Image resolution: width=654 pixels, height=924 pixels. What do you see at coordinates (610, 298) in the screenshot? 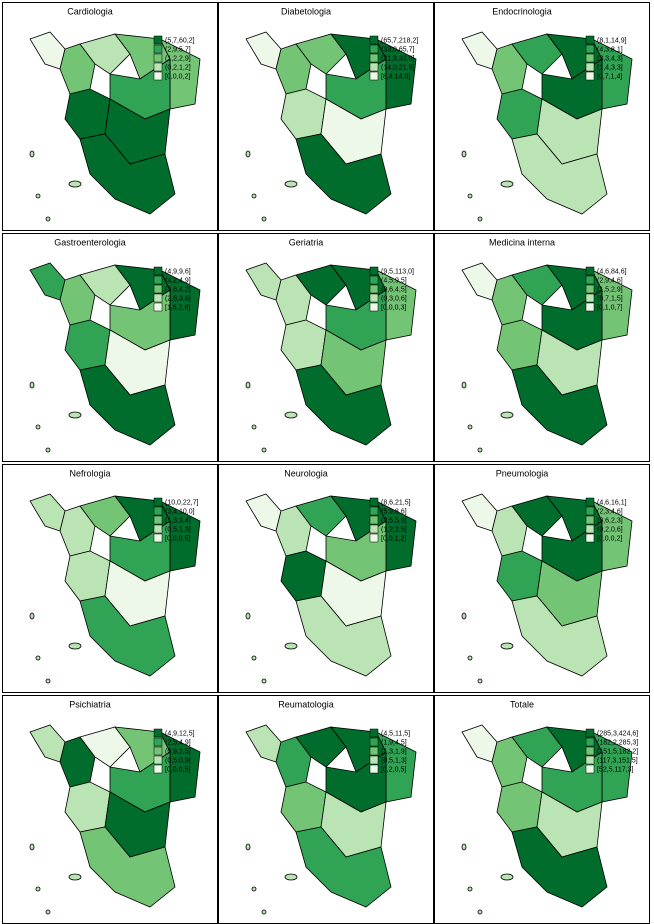
I see `legend-label: (0,7,1,5]` at bounding box center [610, 298].